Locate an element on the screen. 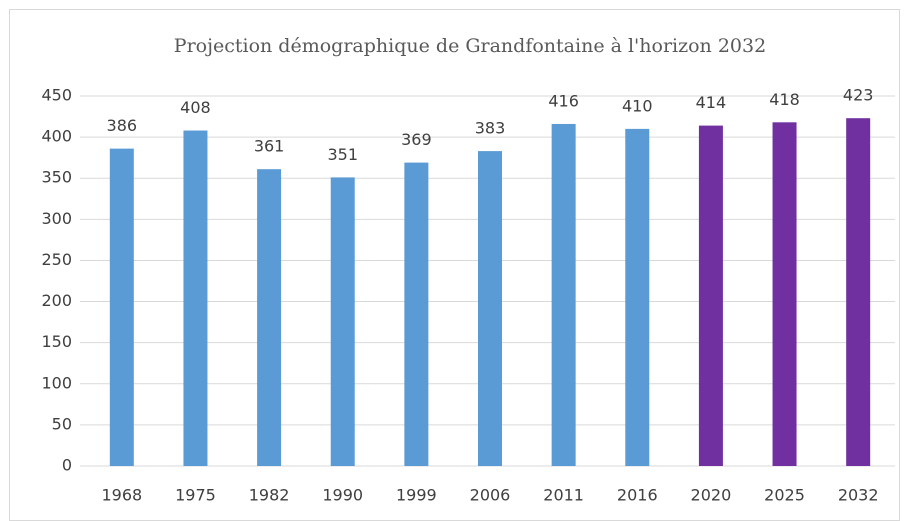 Image resolution: width=911 pixels, height=521 pixels. data-label: 361 is located at coordinates (269, 146).